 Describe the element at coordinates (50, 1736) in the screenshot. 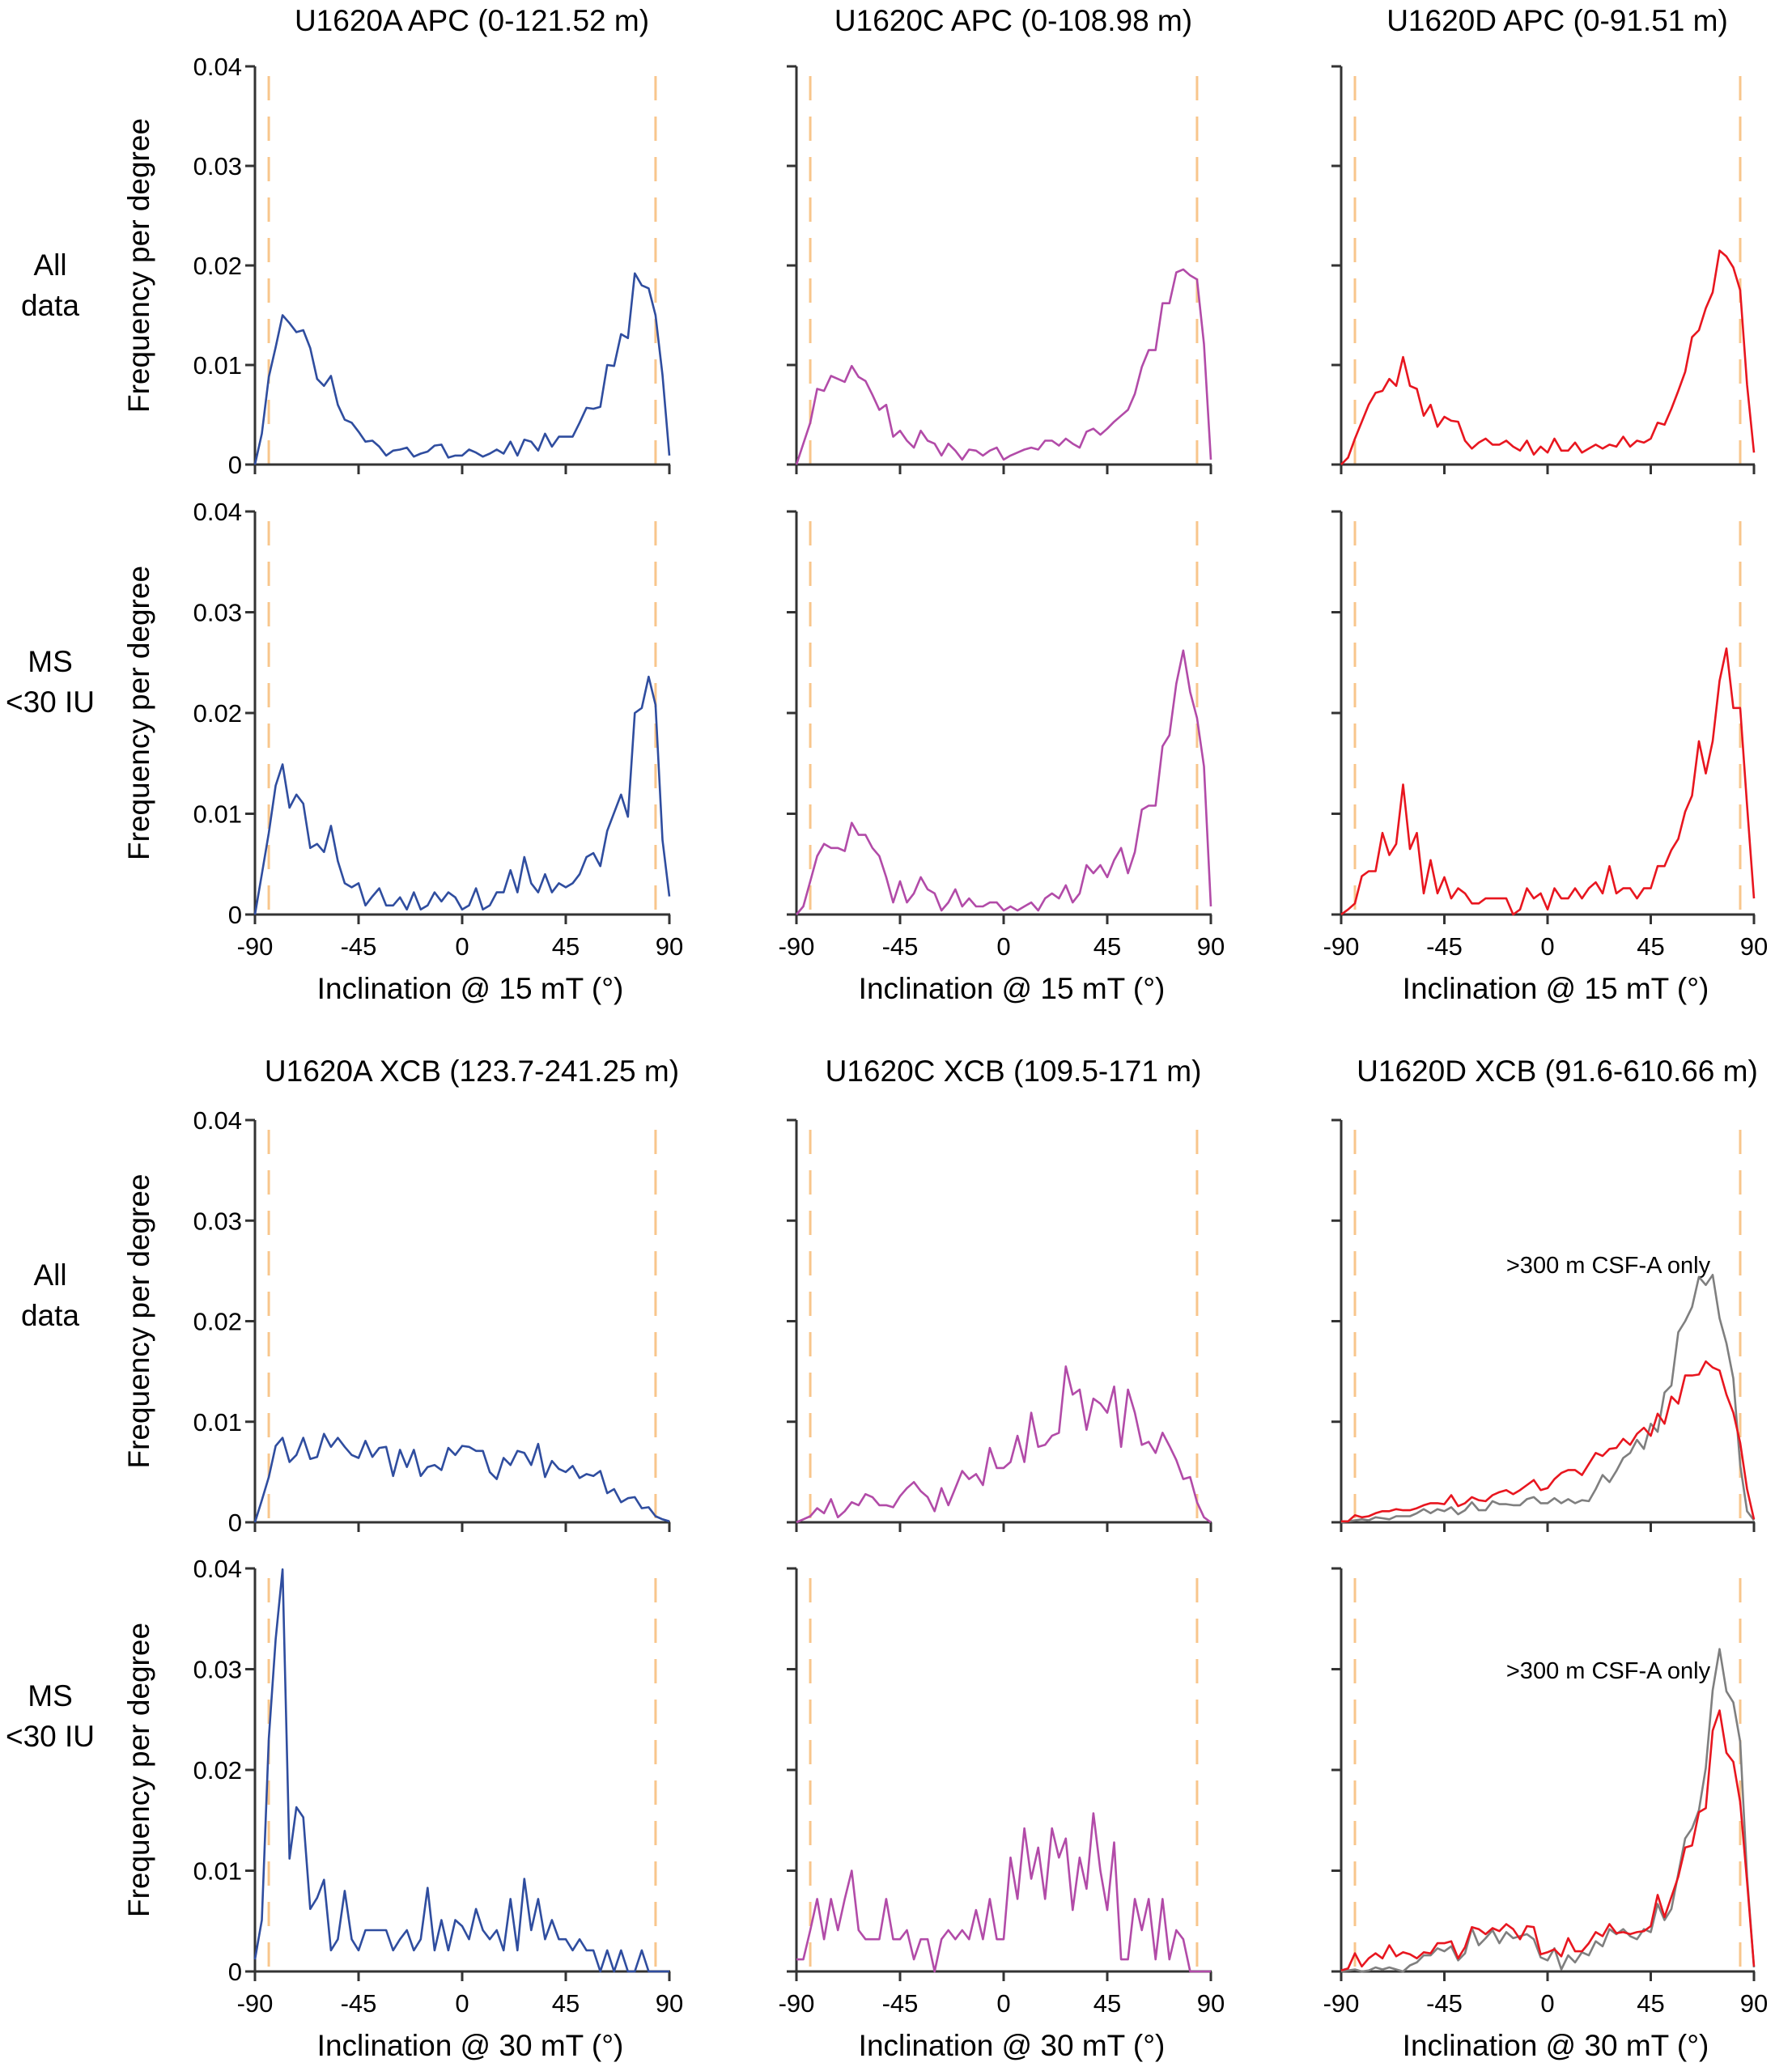

I see `row-label-4-line2: <30 IU` at that location.